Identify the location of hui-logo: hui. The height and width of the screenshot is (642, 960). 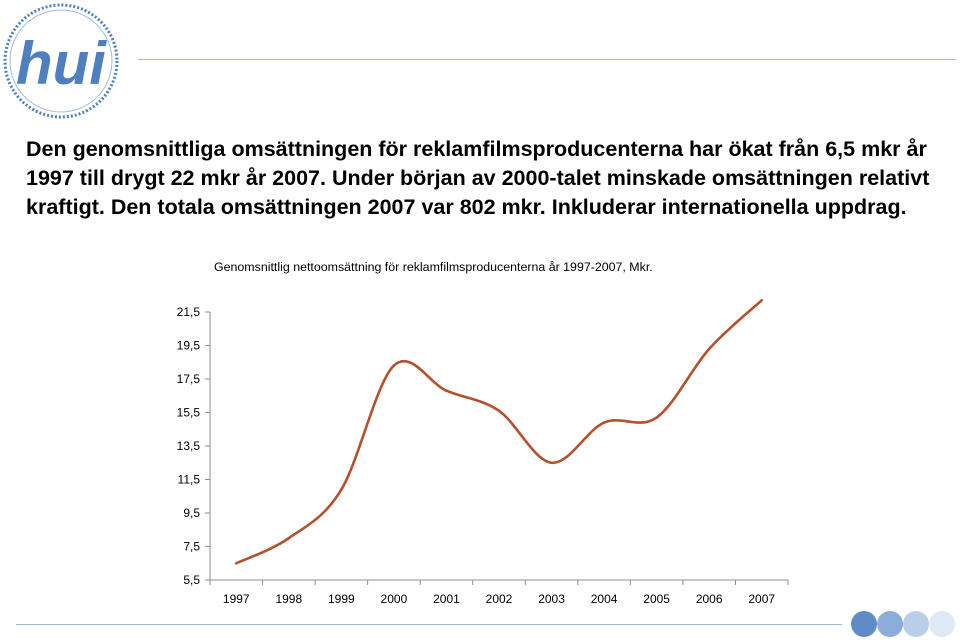
(61, 61).